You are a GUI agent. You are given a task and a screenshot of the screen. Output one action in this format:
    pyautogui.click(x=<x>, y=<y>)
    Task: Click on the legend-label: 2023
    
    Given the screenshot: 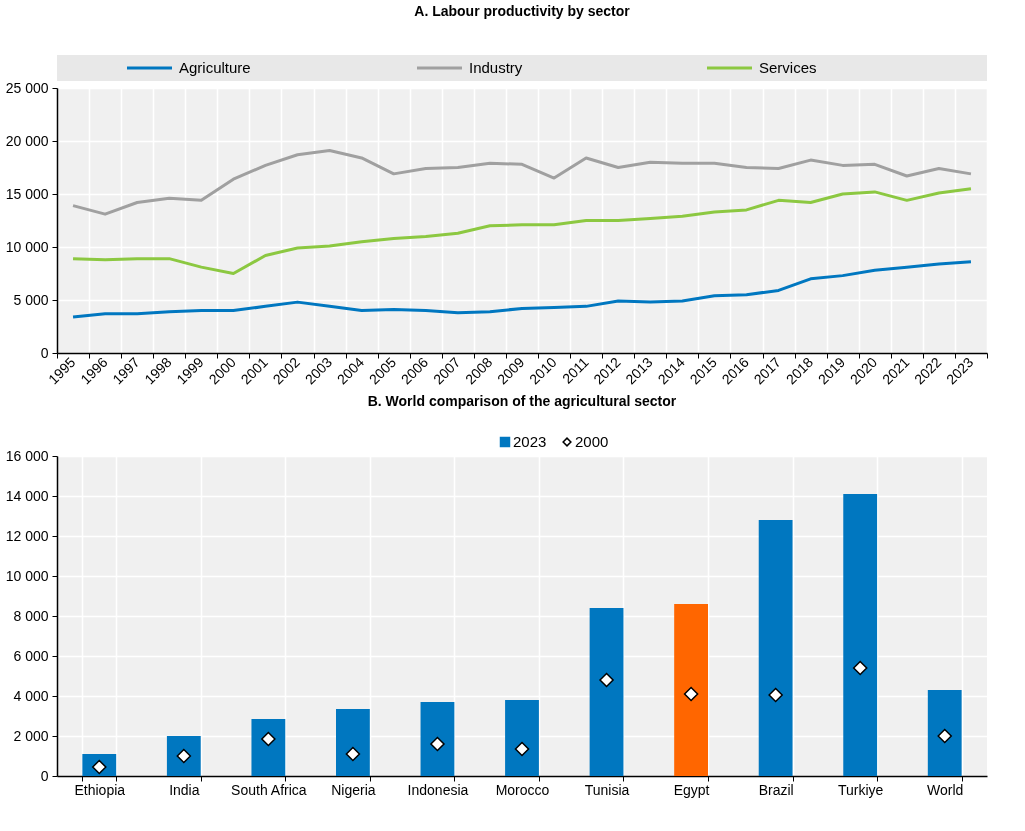 What is the action you would take?
    pyautogui.click(x=530, y=441)
    